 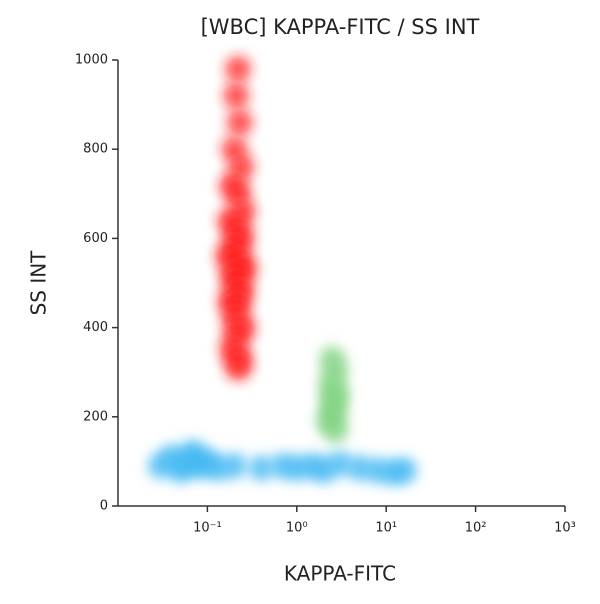 I want to click on y-tick-label: 600, so click(x=95, y=238).